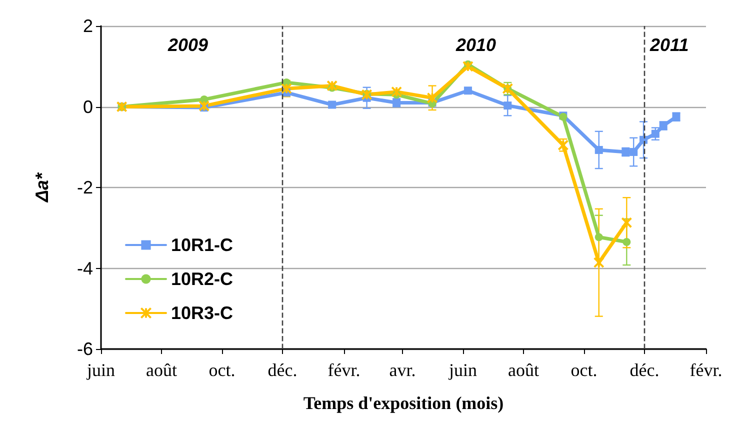 Image resolution: width=730 pixels, height=432 pixels. What do you see at coordinates (669, 45) in the screenshot?
I see `annotation: 2011` at bounding box center [669, 45].